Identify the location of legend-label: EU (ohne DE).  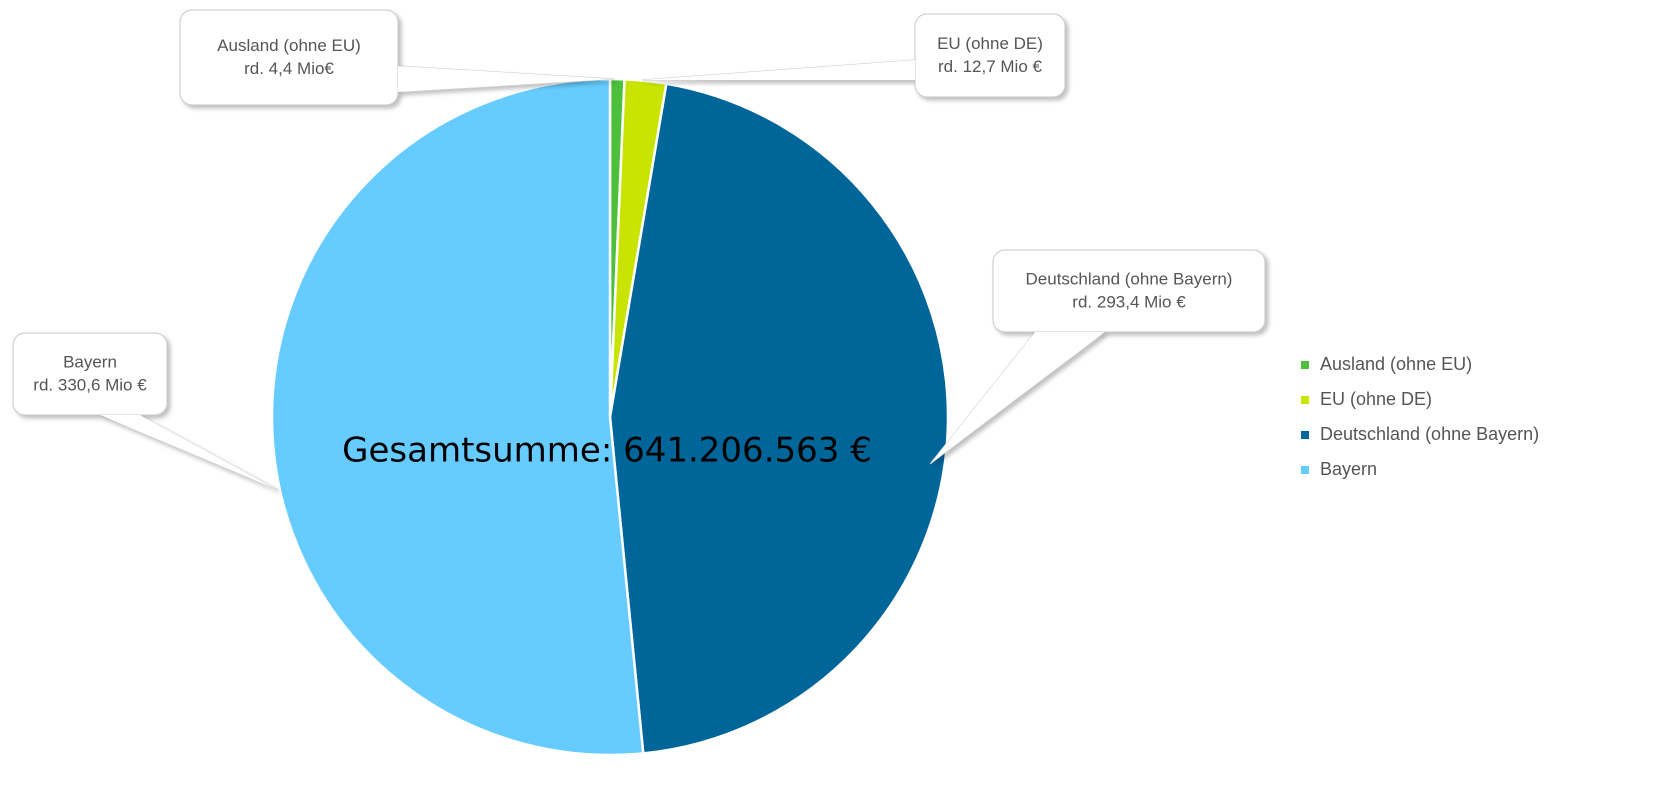
(1376, 399).